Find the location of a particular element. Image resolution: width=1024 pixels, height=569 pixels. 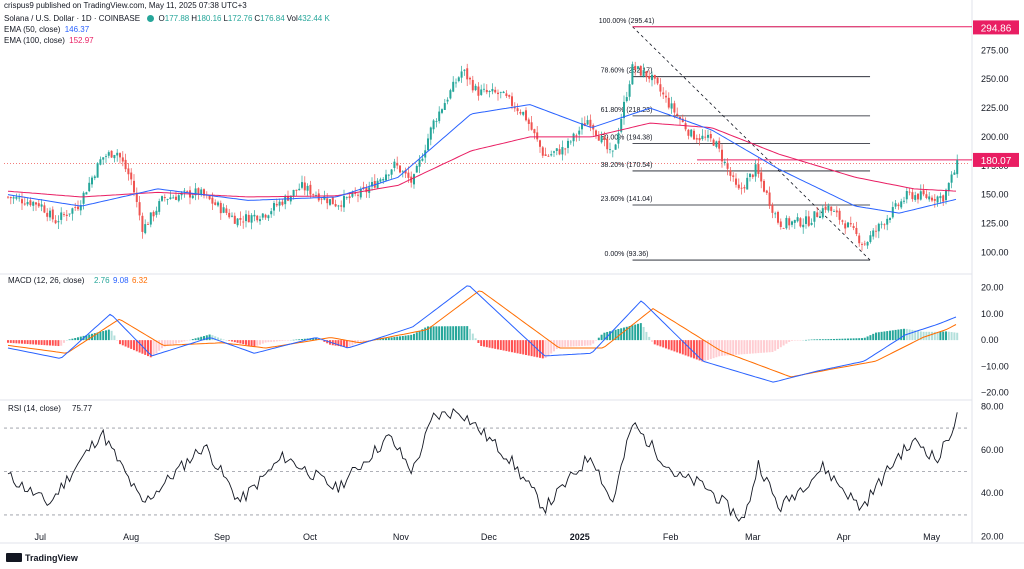

ema50-value: 146.37 is located at coordinates (77, 29).